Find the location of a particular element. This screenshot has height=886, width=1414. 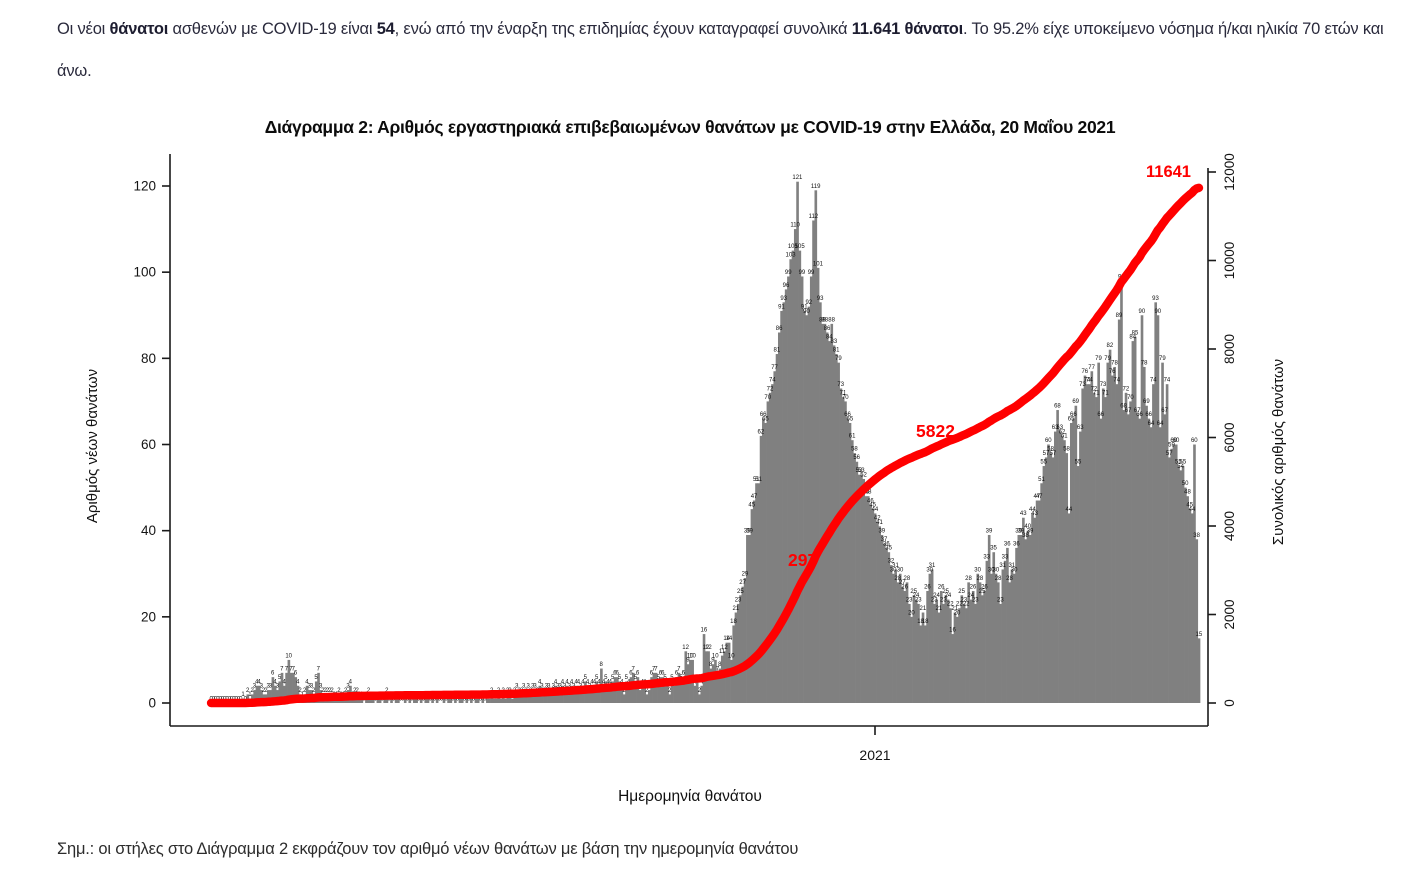

bar-label: 9 is located at coordinates (688, 661).